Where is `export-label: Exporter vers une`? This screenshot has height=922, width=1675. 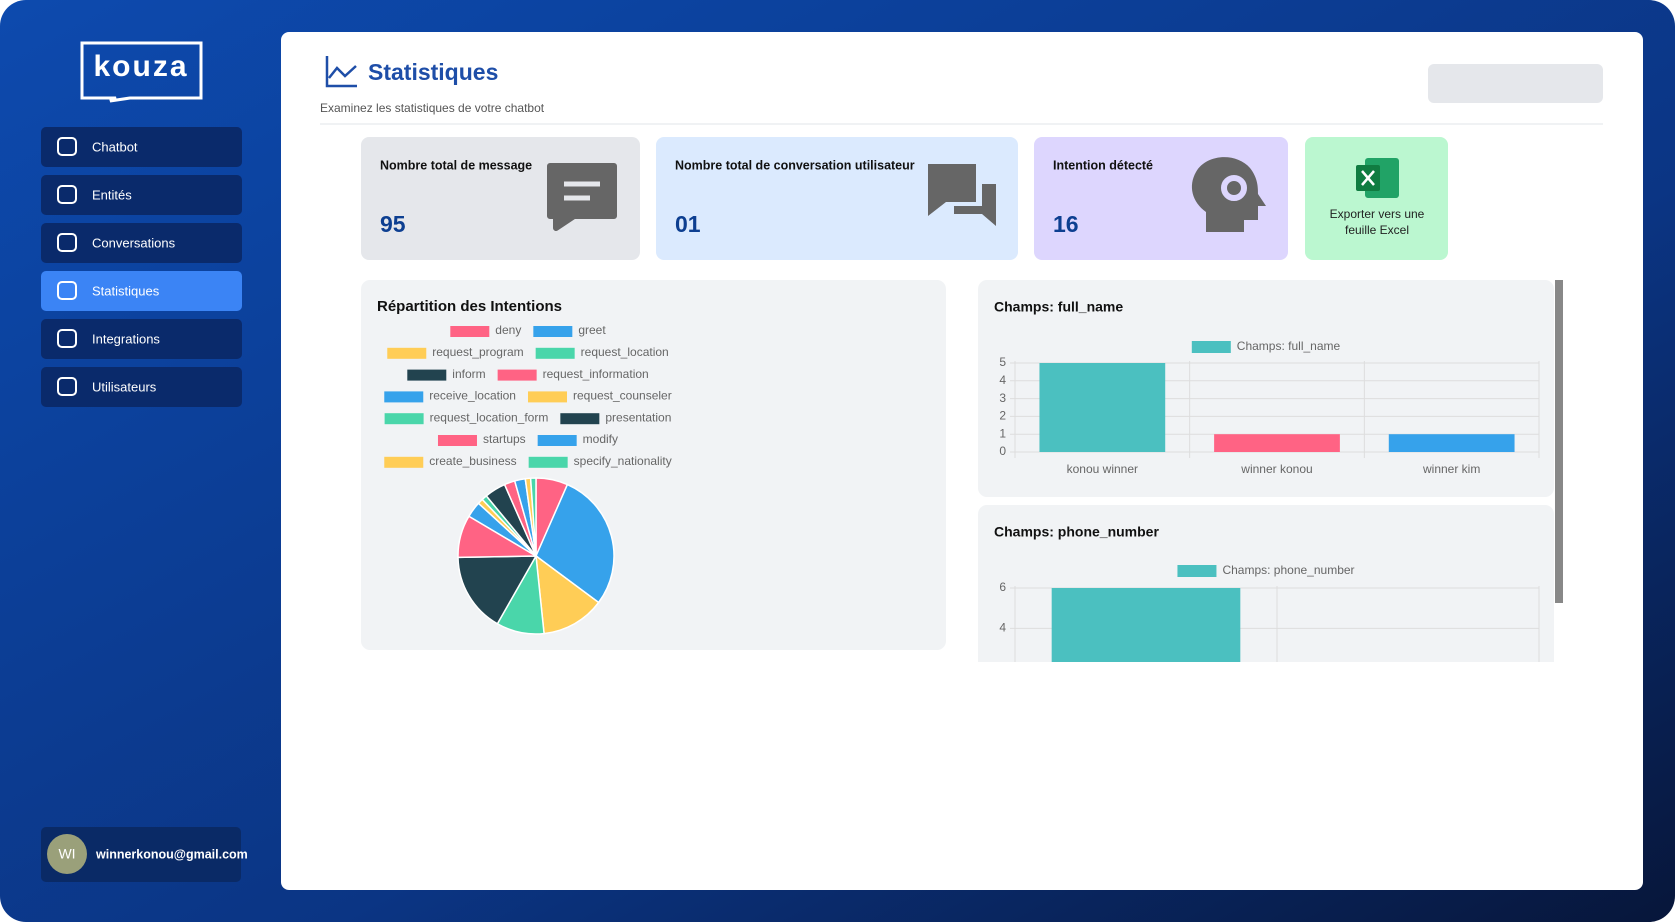
export-label: Exporter vers une is located at coordinates (1377, 214).